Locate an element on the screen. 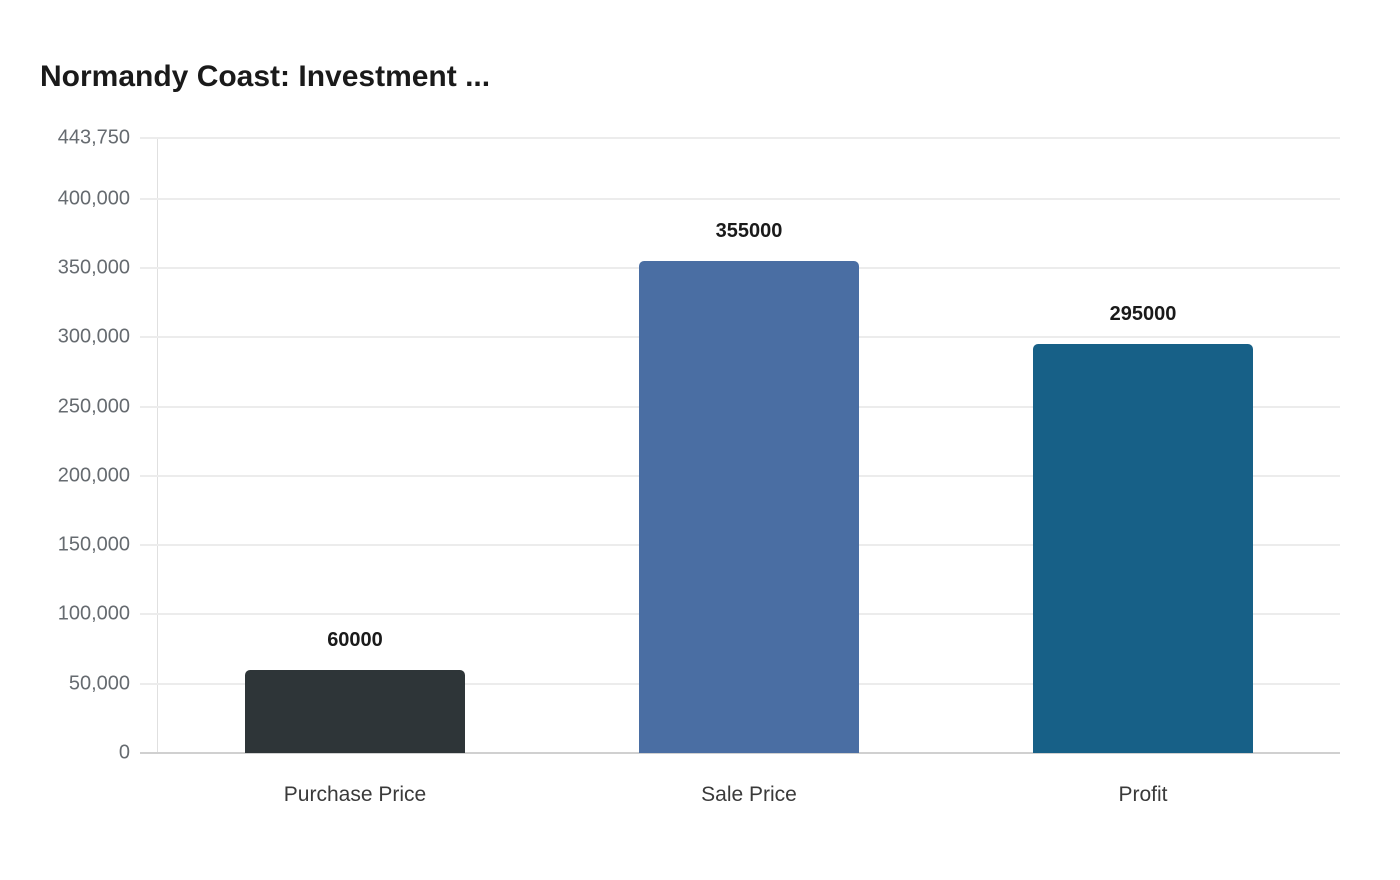 The width and height of the screenshot is (1400, 880). y-tick-label: 200,000 is located at coordinates (93, 475).